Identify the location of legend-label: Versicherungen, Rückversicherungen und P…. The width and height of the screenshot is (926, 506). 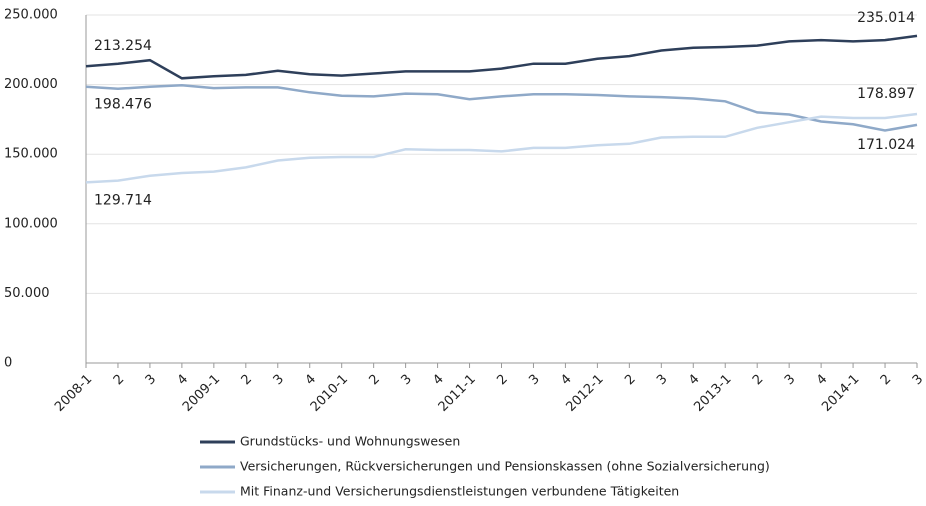
(505, 466).